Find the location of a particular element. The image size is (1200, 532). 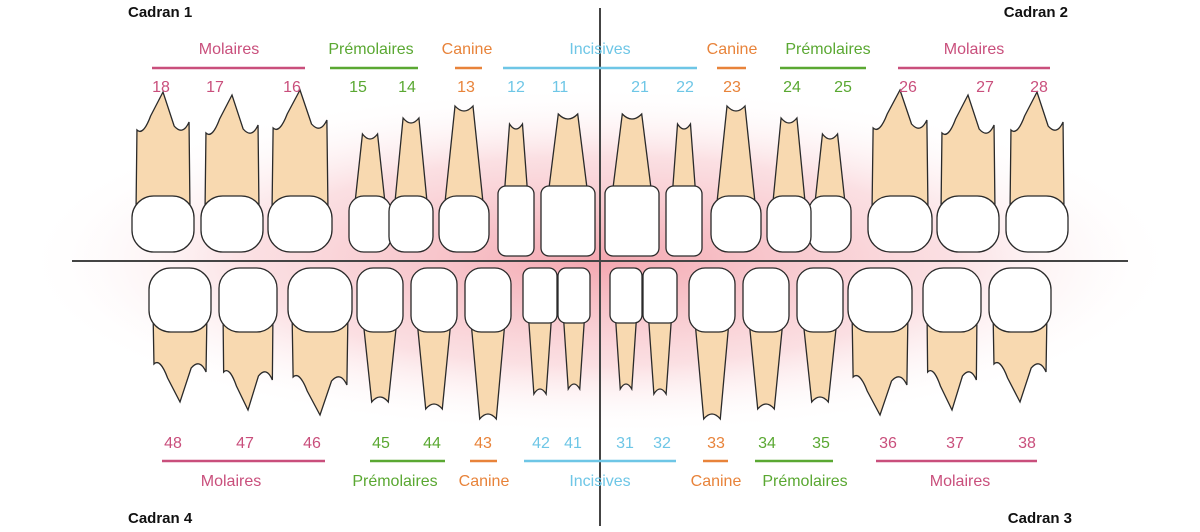

tooth-number: 47 is located at coordinates (245, 443).